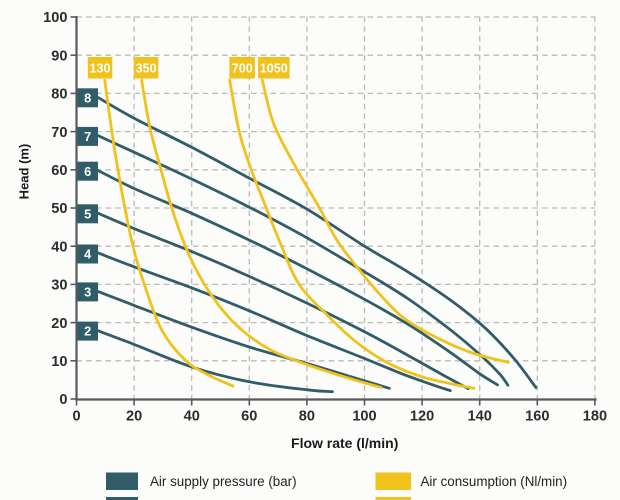 The height and width of the screenshot is (500, 620). What do you see at coordinates (59, 286) in the screenshot?
I see `svg-text: 30` at bounding box center [59, 286].